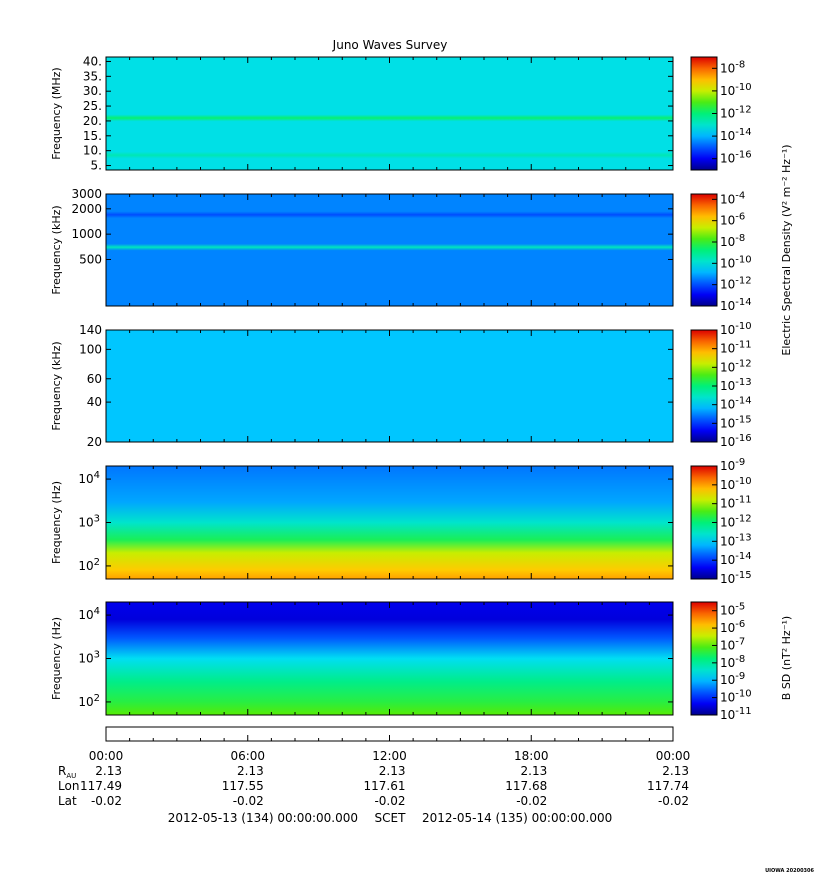 Image resolution: width=815 pixels, height=880 pixels. Describe the element at coordinates (92, 121) in the screenshot. I see `y-tick-label: 20.` at that location.